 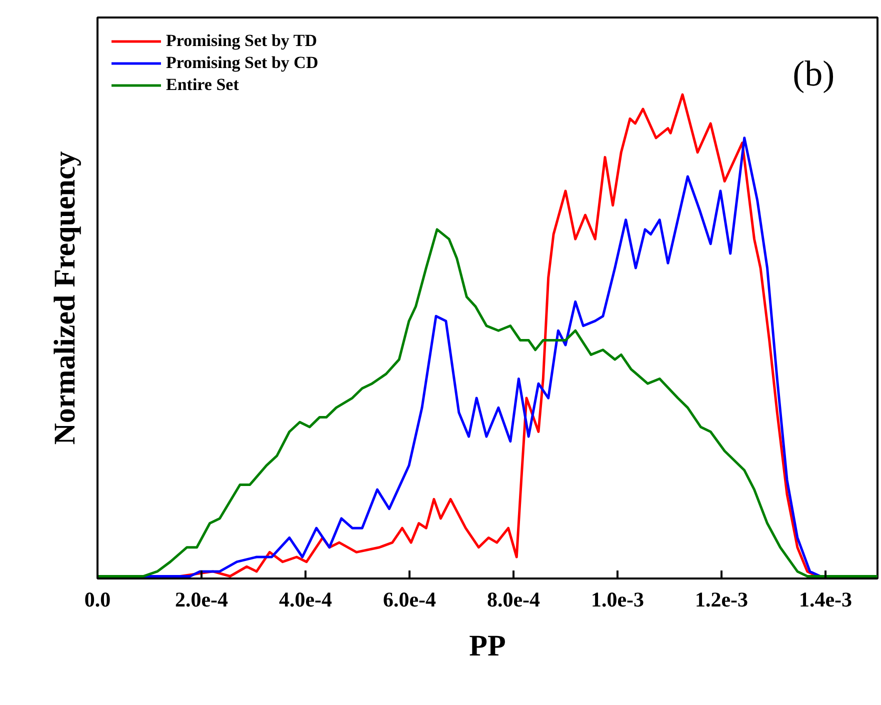 What do you see at coordinates (813, 73) in the screenshot?
I see `text: (b)` at bounding box center [813, 73].